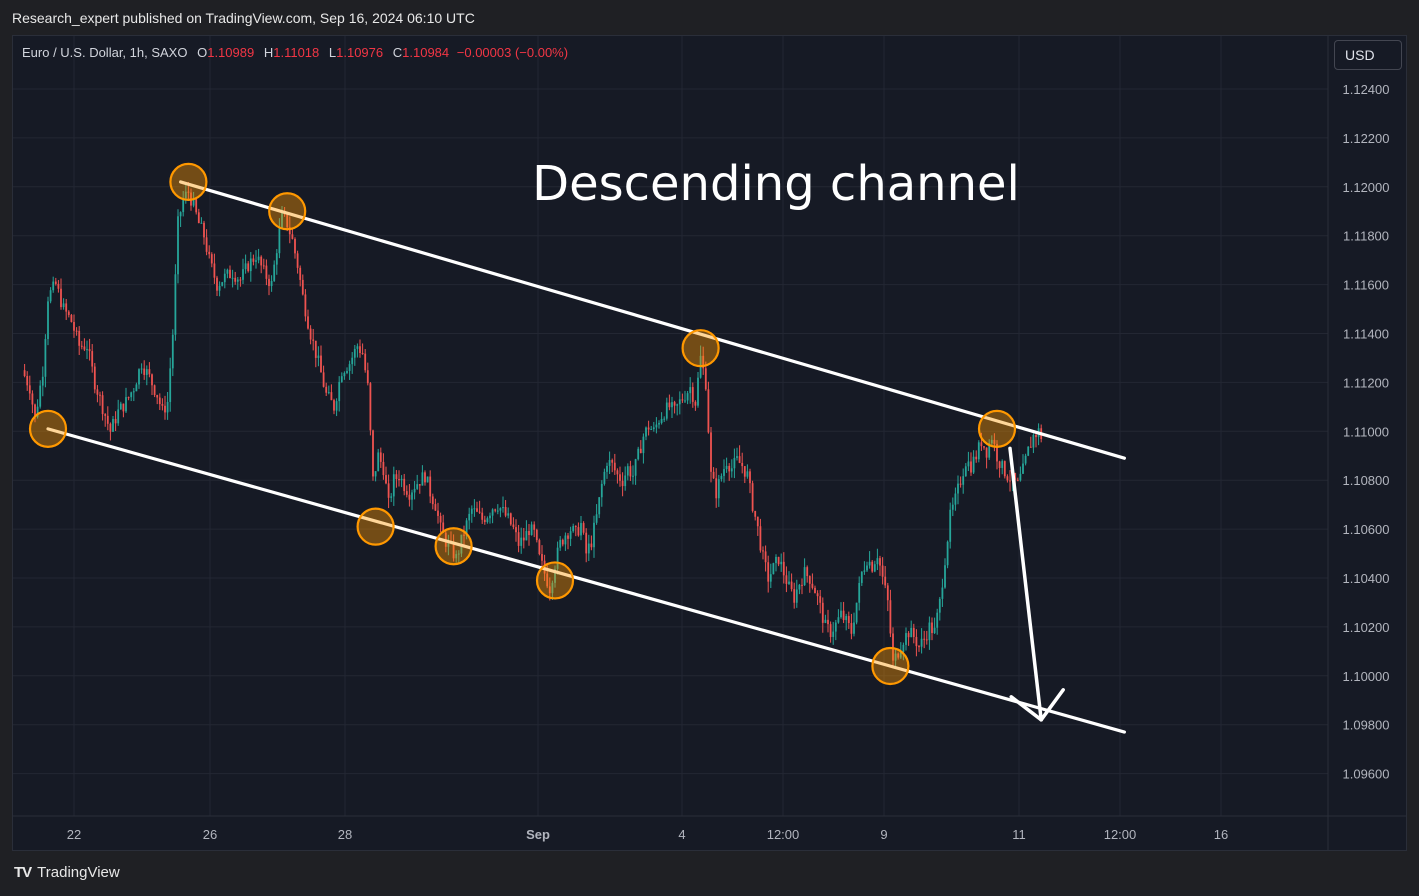 The image size is (1419, 896). What do you see at coordinates (1366, 627) in the screenshot?
I see `price-tick-label: 1.10200` at bounding box center [1366, 627].